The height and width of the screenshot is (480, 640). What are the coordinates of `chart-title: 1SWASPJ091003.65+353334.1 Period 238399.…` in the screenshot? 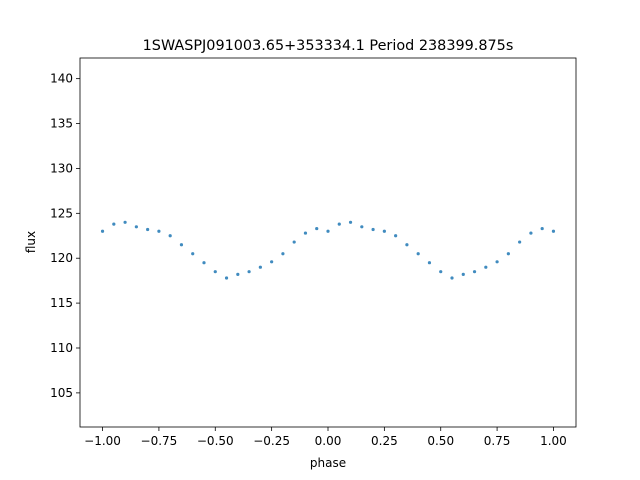 It's located at (328, 46).